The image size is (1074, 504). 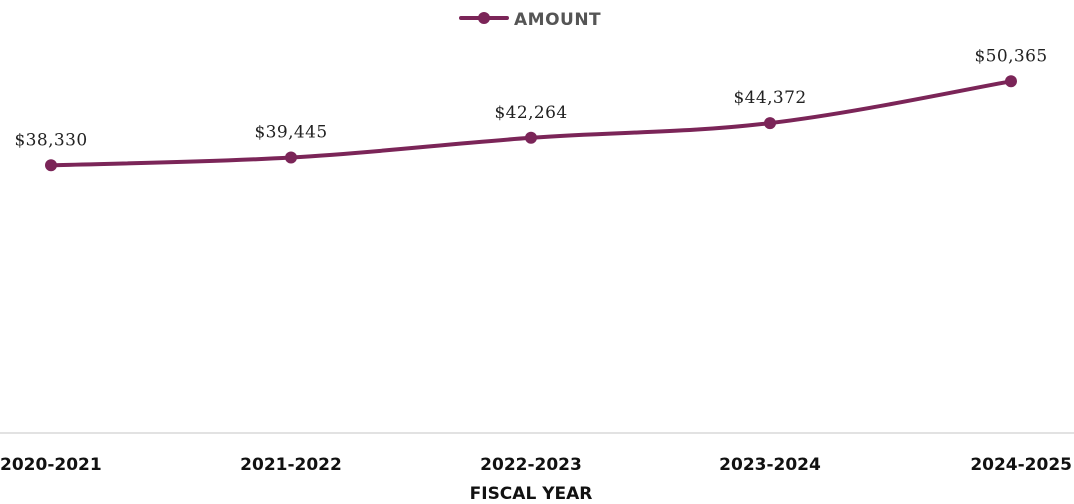 What do you see at coordinates (531, 465) in the screenshot?
I see `x-tick-label-2022-2023: 2022-2023` at bounding box center [531, 465].